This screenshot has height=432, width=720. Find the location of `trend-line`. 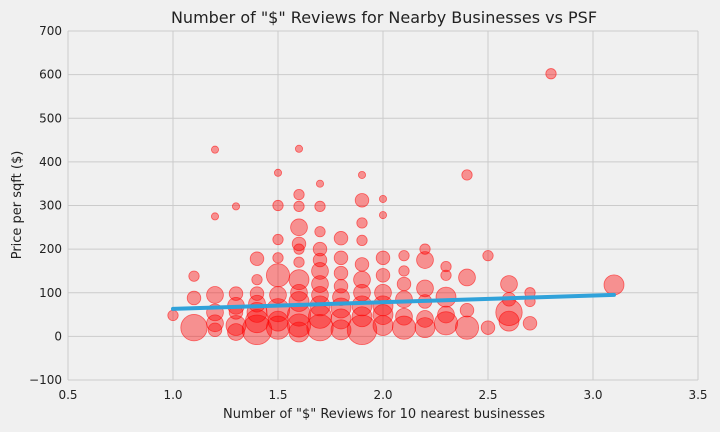

trend-line is located at coordinates (393, 301).